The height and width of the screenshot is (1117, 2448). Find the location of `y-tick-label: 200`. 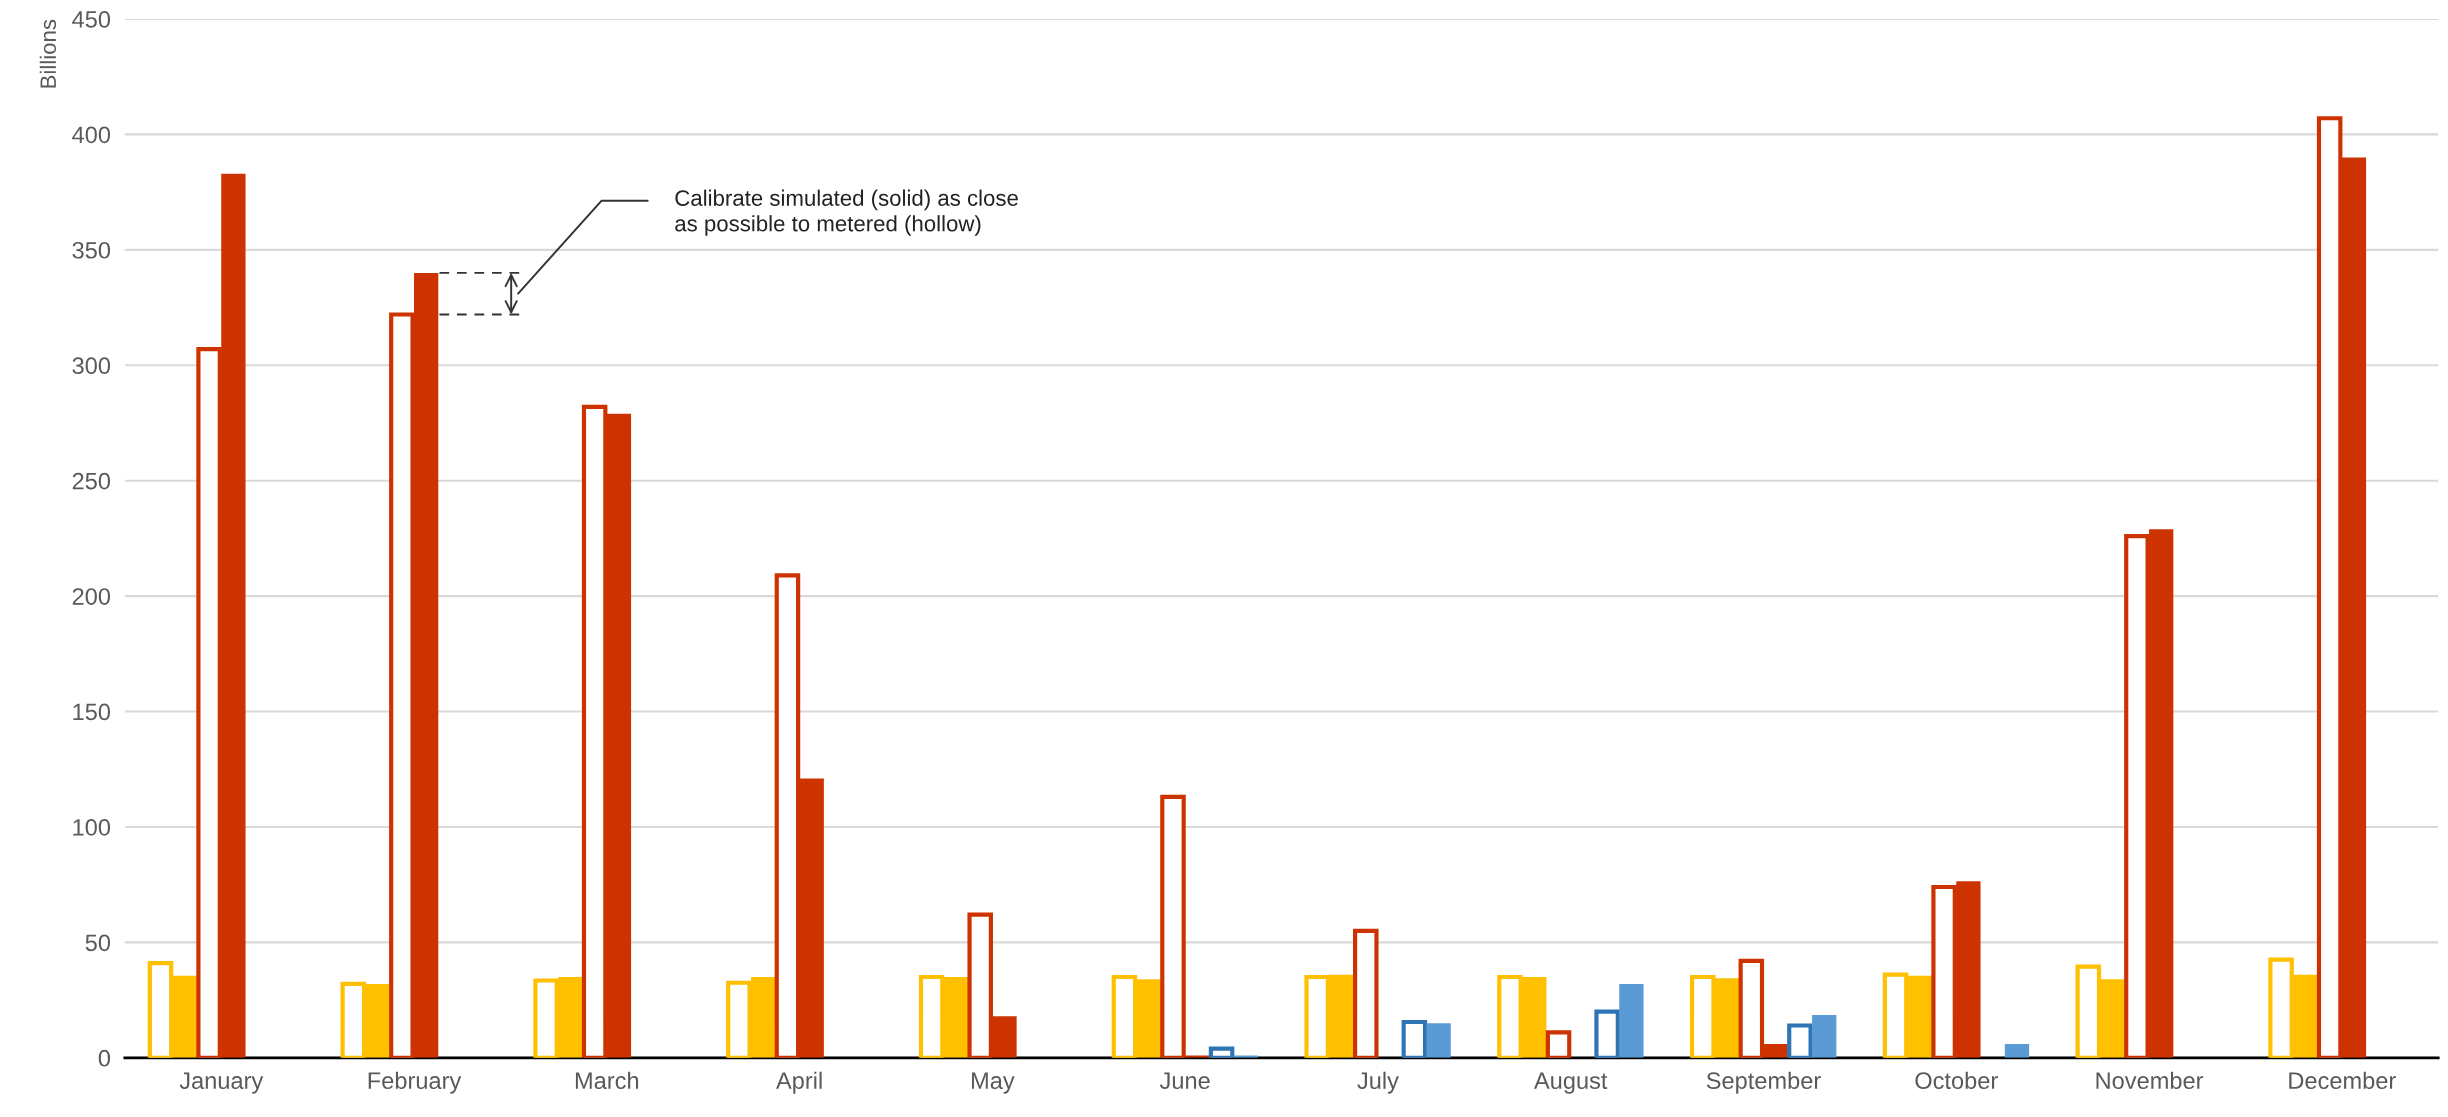

y-tick-label: 200 is located at coordinates (91, 596).